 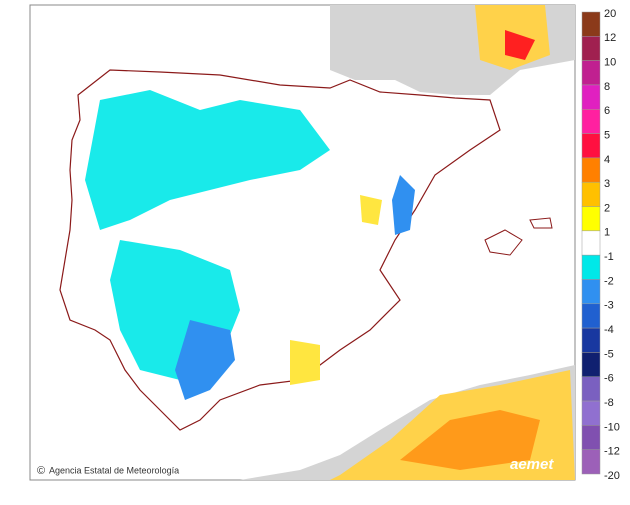 What do you see at coordinates (610, 38) in the screenshot?
I see `legend-label: 12` at bounding box center [610, 38].